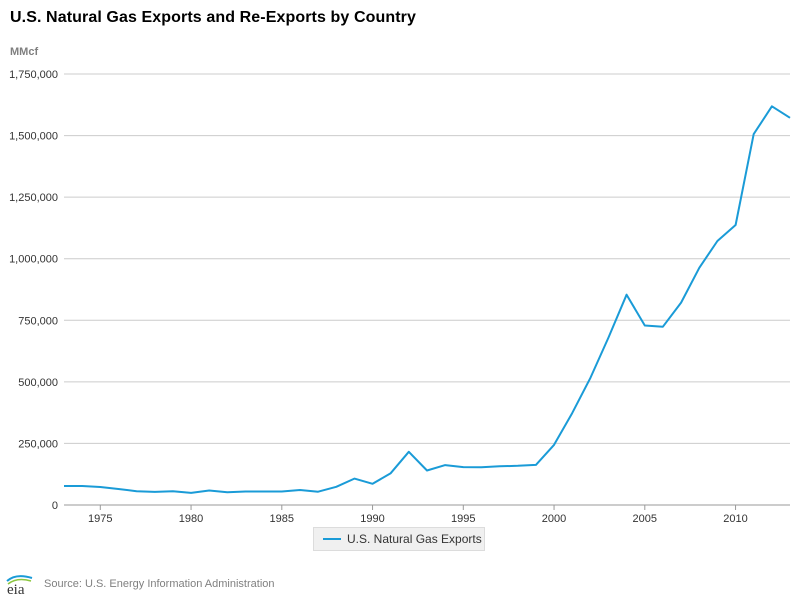 The width and height of the screenshot is (800, 601). Describe the element at coordinates (33, 198) in the screenshot. I see `y-tick-label: 1,250,000` at that location.